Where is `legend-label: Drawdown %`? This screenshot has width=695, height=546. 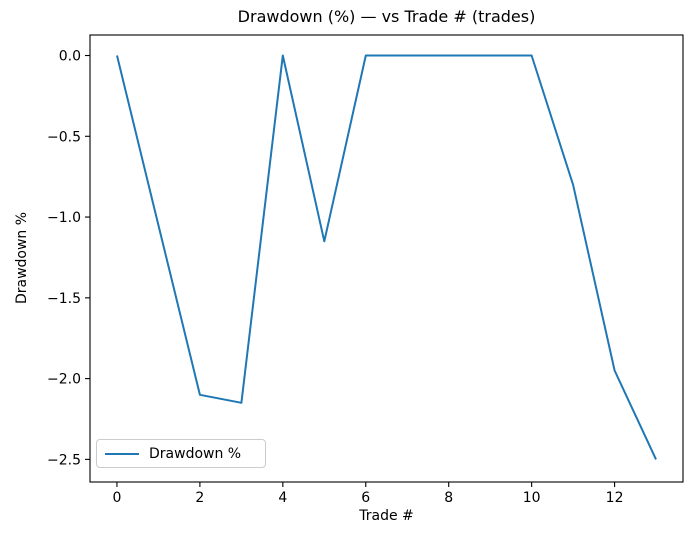 legend-label: Drawdown % is located at coordinates (195, 453).